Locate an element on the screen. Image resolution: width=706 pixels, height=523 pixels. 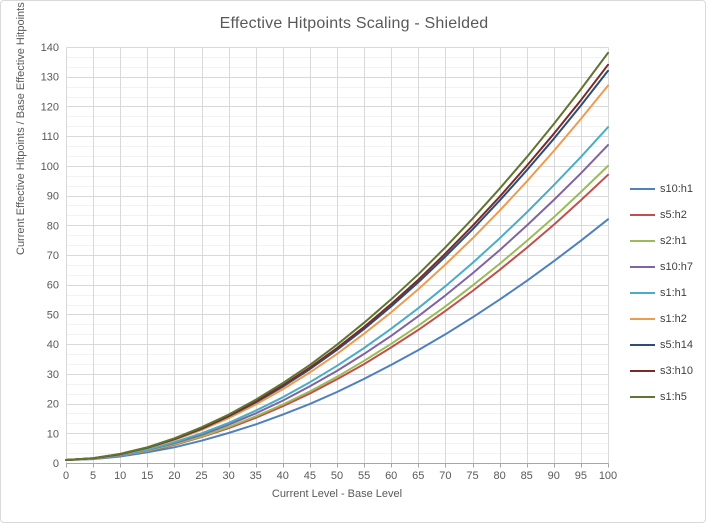
y-tick-label: 0 is located at coordinates (56, 464).